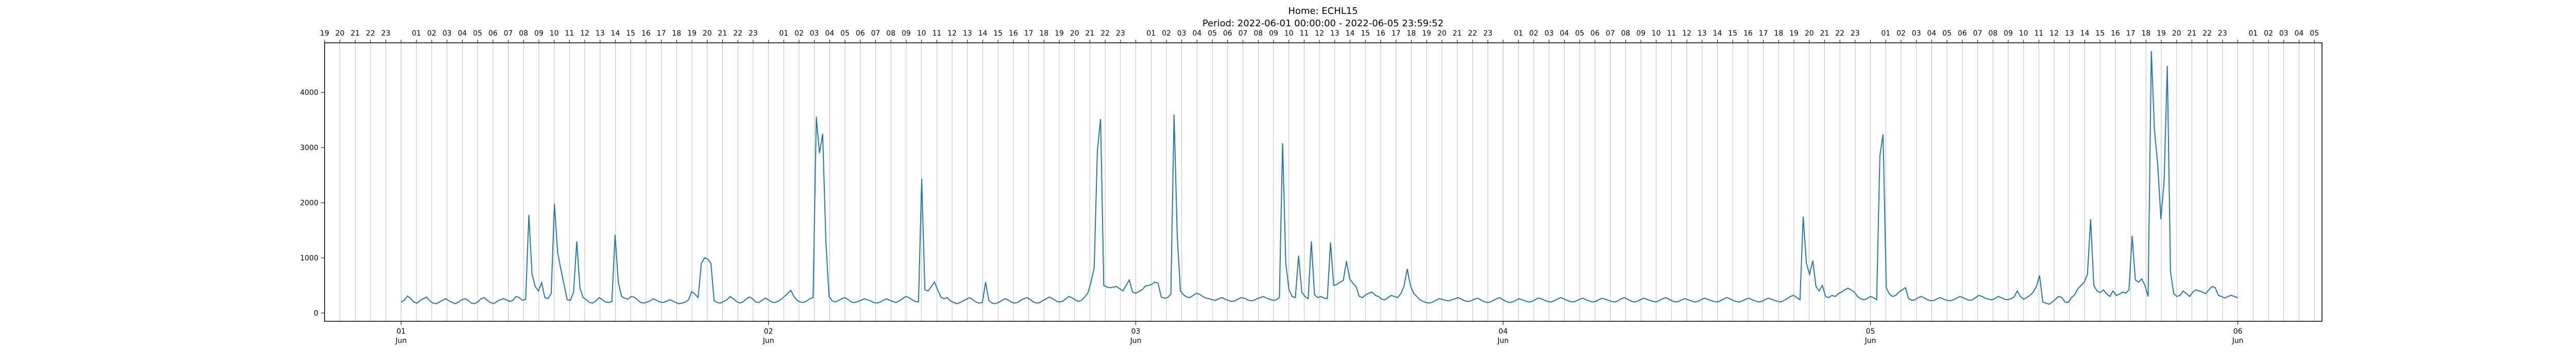  I want to click on y-tick-label: 0, so click(316, 313).